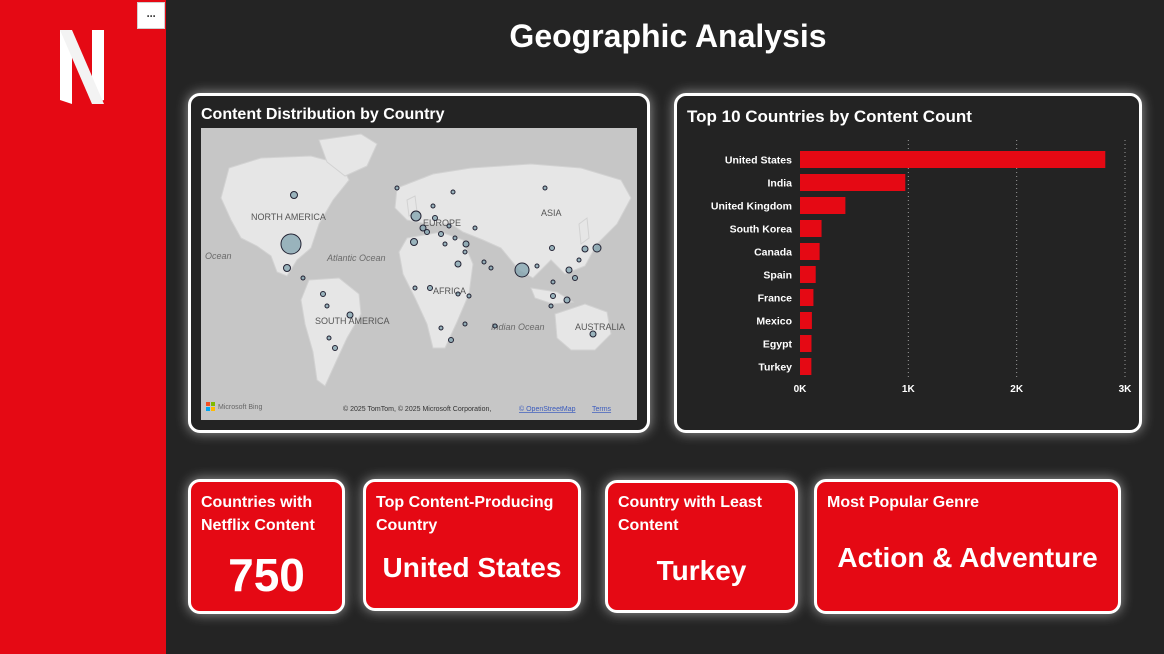 This screenshot has width=1164, height=654. What do you see at coordinates (218, 256) in the screenshot?
I see `label-pacific-ocean: Ocean` at bounding box center [218, 256].